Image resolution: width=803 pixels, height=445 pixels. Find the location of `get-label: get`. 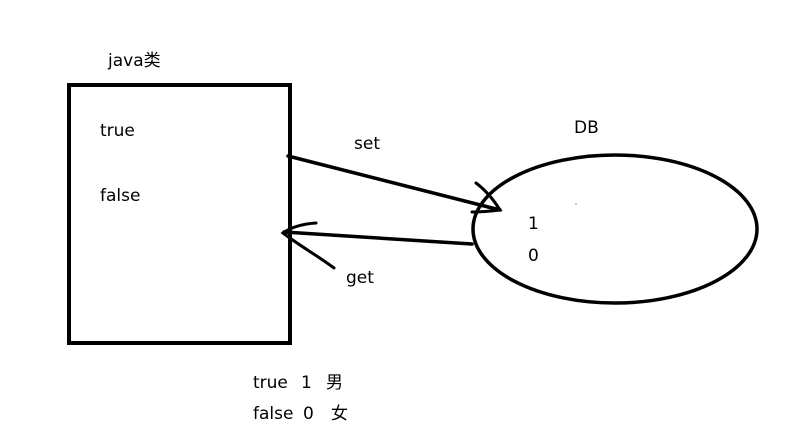

get-label: get is located at coordinates (360, 278).